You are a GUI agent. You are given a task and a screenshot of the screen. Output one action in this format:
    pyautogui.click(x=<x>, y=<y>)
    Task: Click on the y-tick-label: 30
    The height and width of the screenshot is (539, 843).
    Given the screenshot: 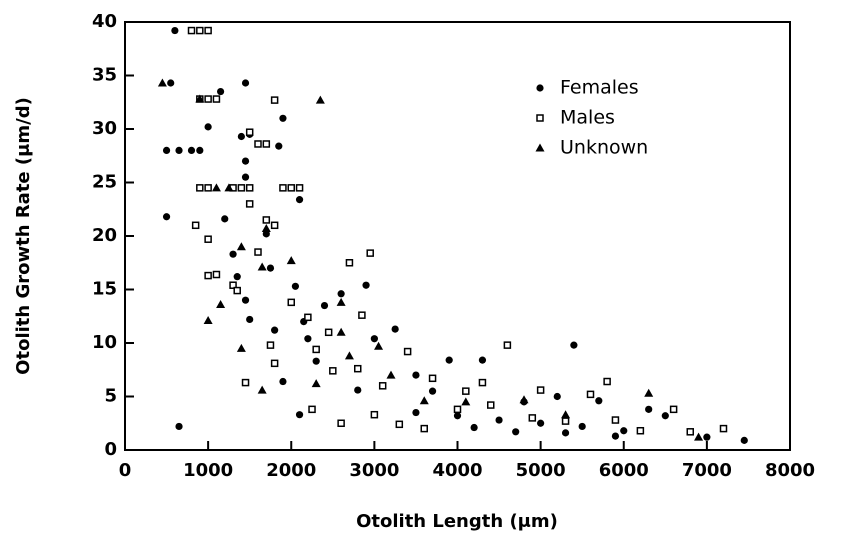 What is the action you would take?
    pyautogui.click(x=104, y=128)
    